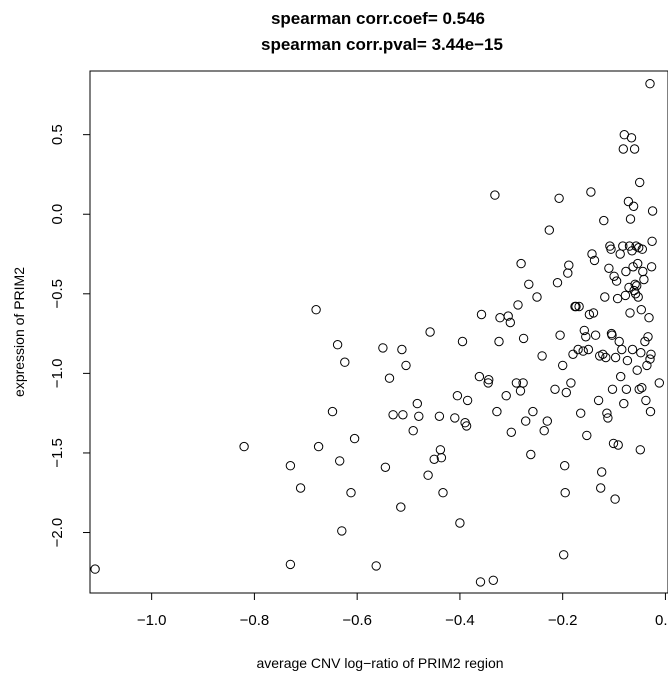 The image size is (668, 674). What do you see at coordinates (57, 134) in the screenshot?
I see `y-tick-label: 0.5` at bounding box center [57, 134].